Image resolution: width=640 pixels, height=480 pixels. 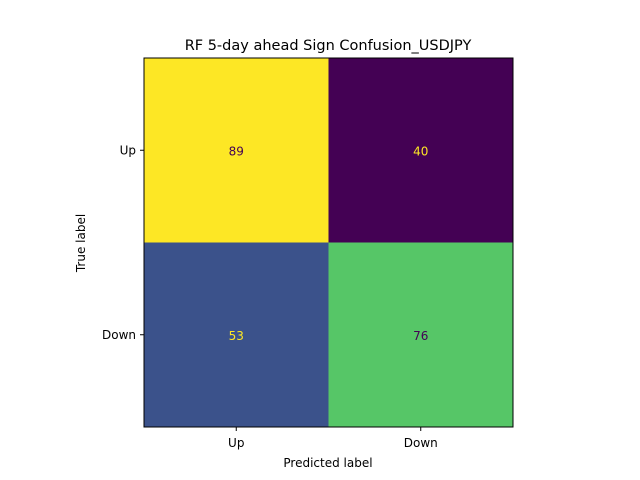 What do you see at coordinates (421, 443) in the screenshot?
I see `x-tick-label: Down` at bounding box center [421, 443].